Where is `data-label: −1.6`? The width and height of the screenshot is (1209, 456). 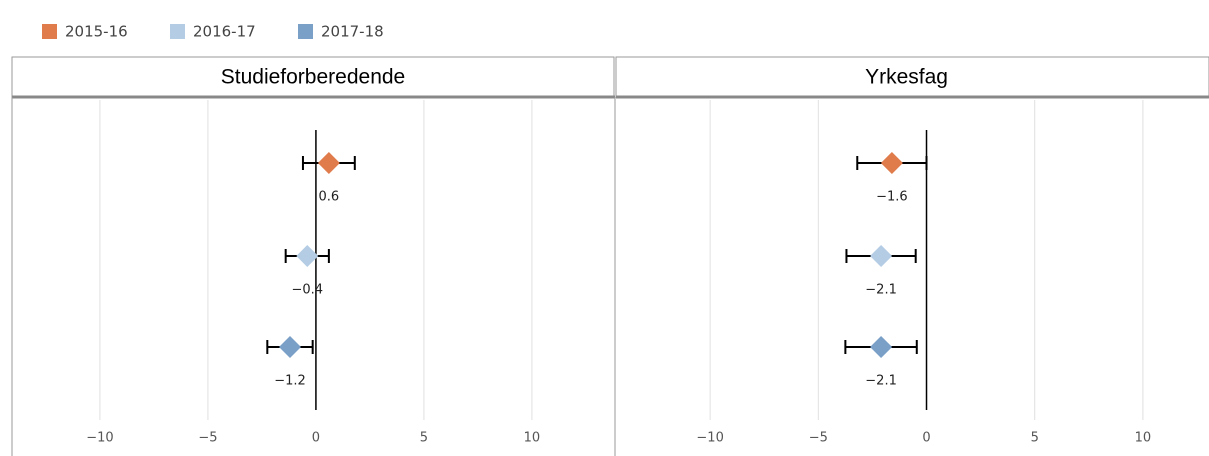
data-label: −1.6 is located at coordinates (892, 197).